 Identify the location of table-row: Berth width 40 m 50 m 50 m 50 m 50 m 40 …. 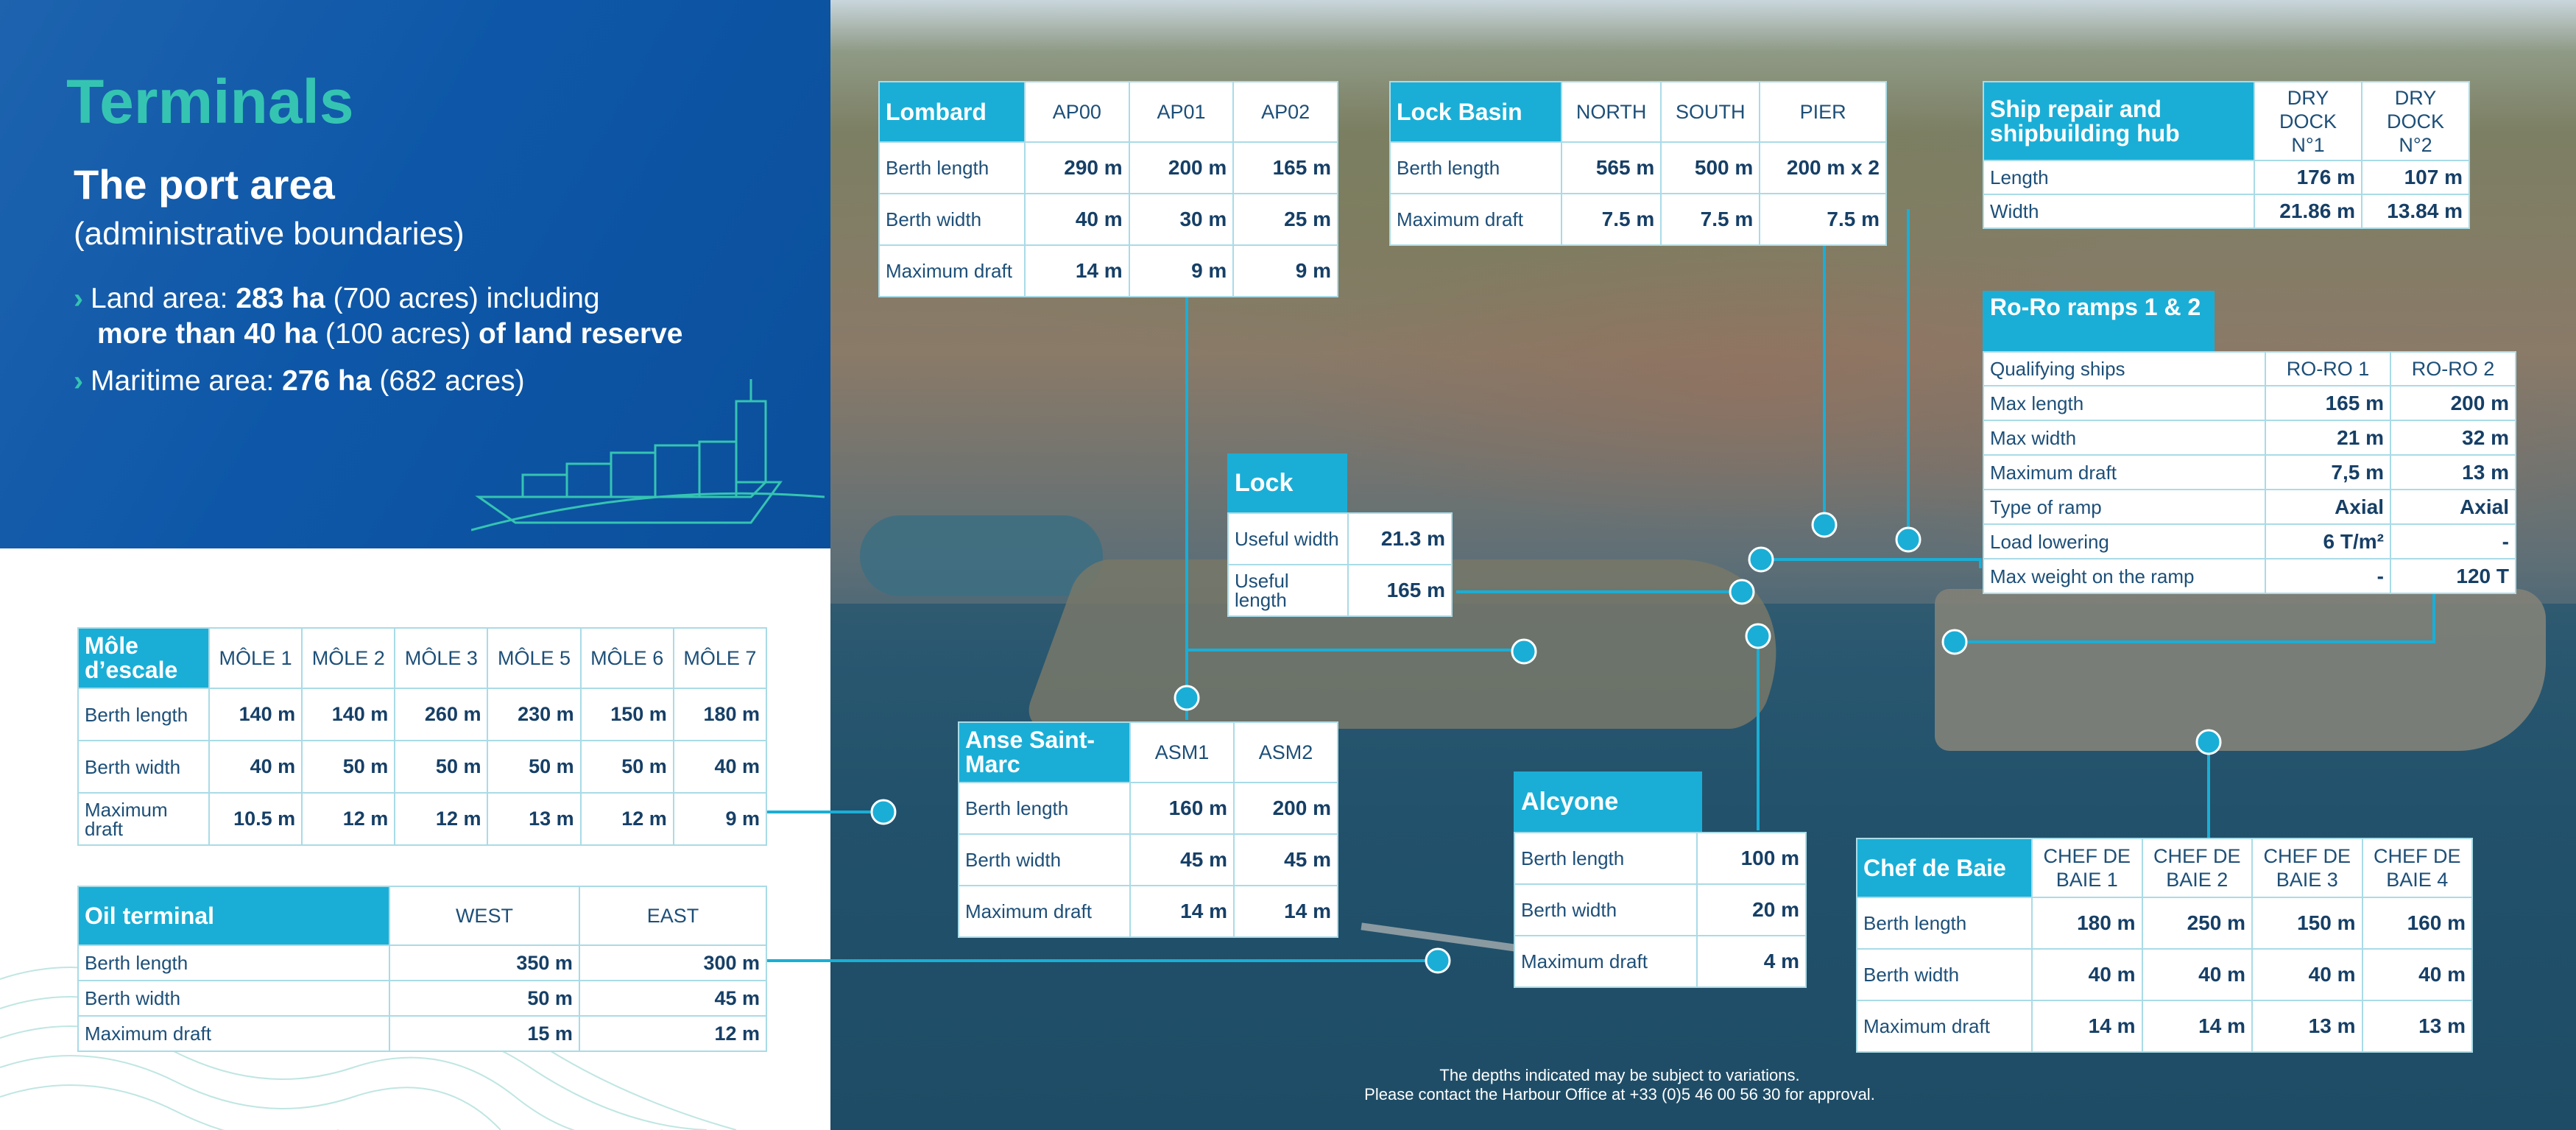
(422, 767).